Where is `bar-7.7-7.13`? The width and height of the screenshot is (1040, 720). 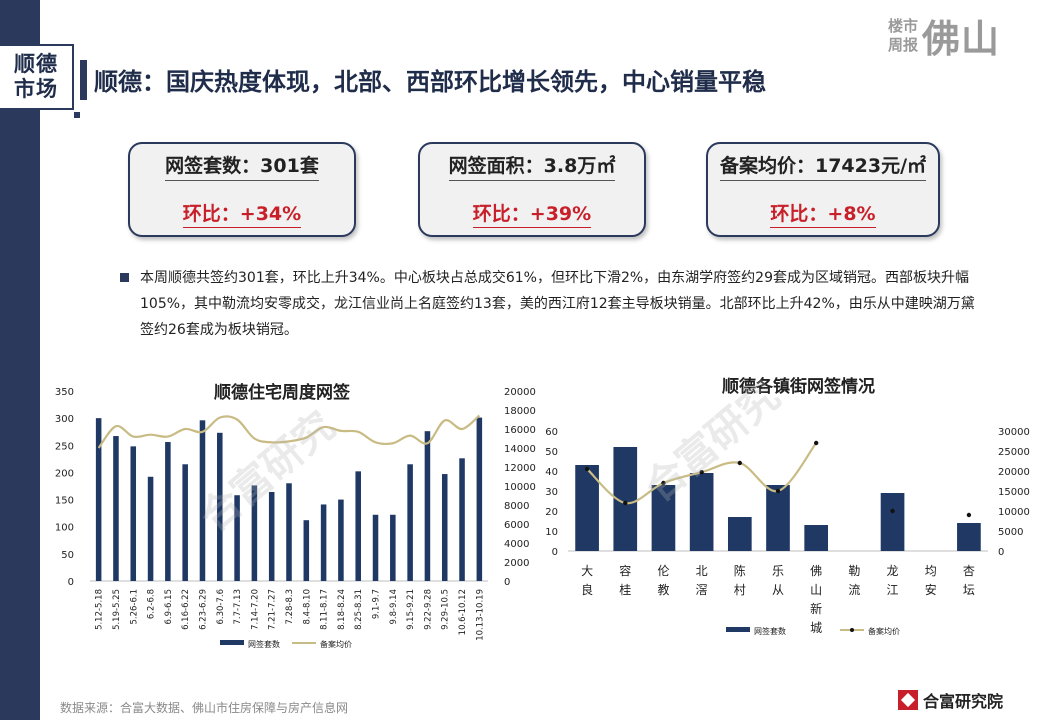
bar-7.7-7.13 is located at coordinates (237, 538).